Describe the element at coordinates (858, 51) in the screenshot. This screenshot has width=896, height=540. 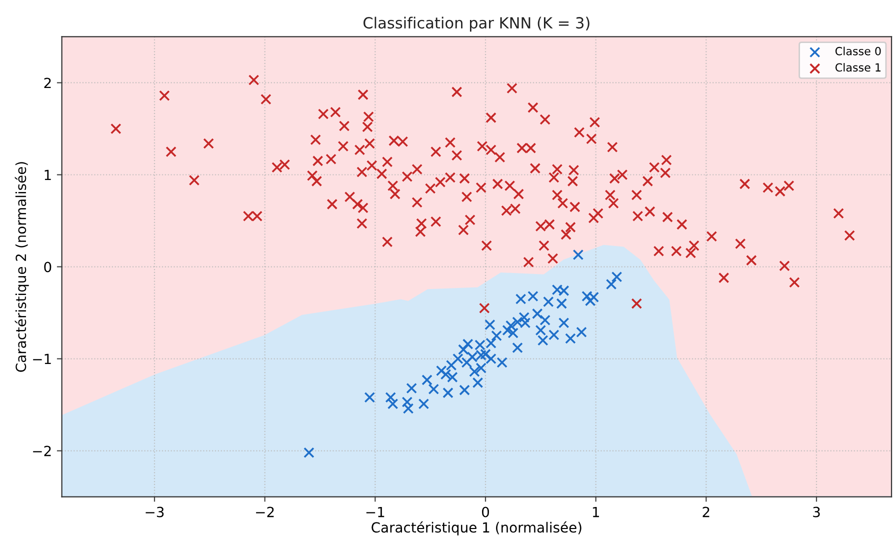
I see `legend-label: Classe 0` at that location.